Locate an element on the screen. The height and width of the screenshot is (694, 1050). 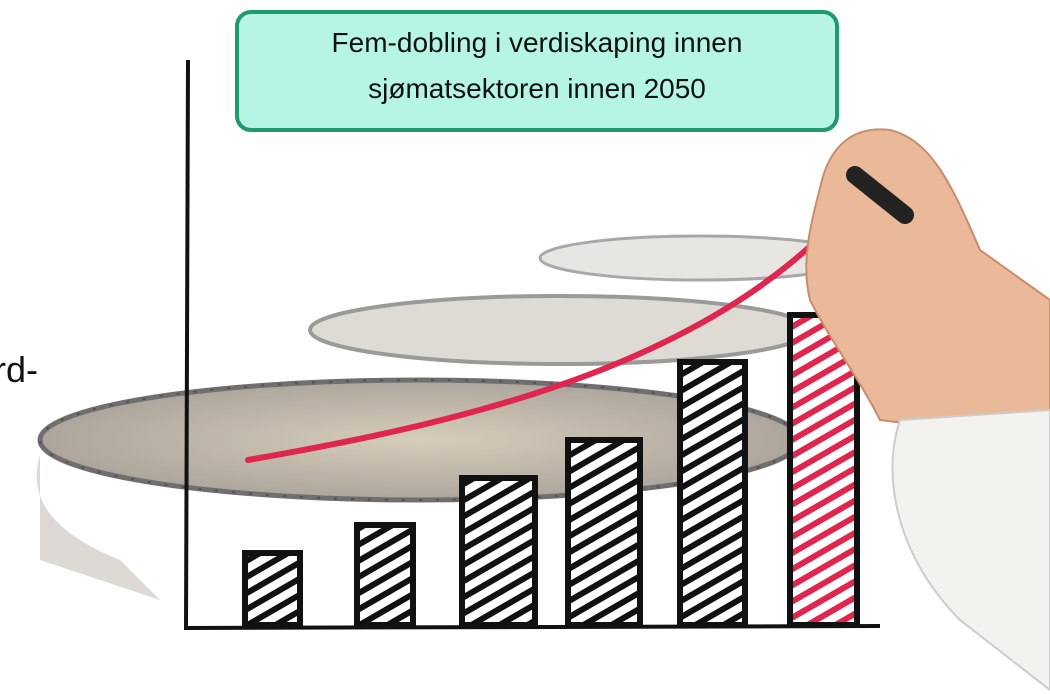
callout-box is located at coordinates (537, 71).